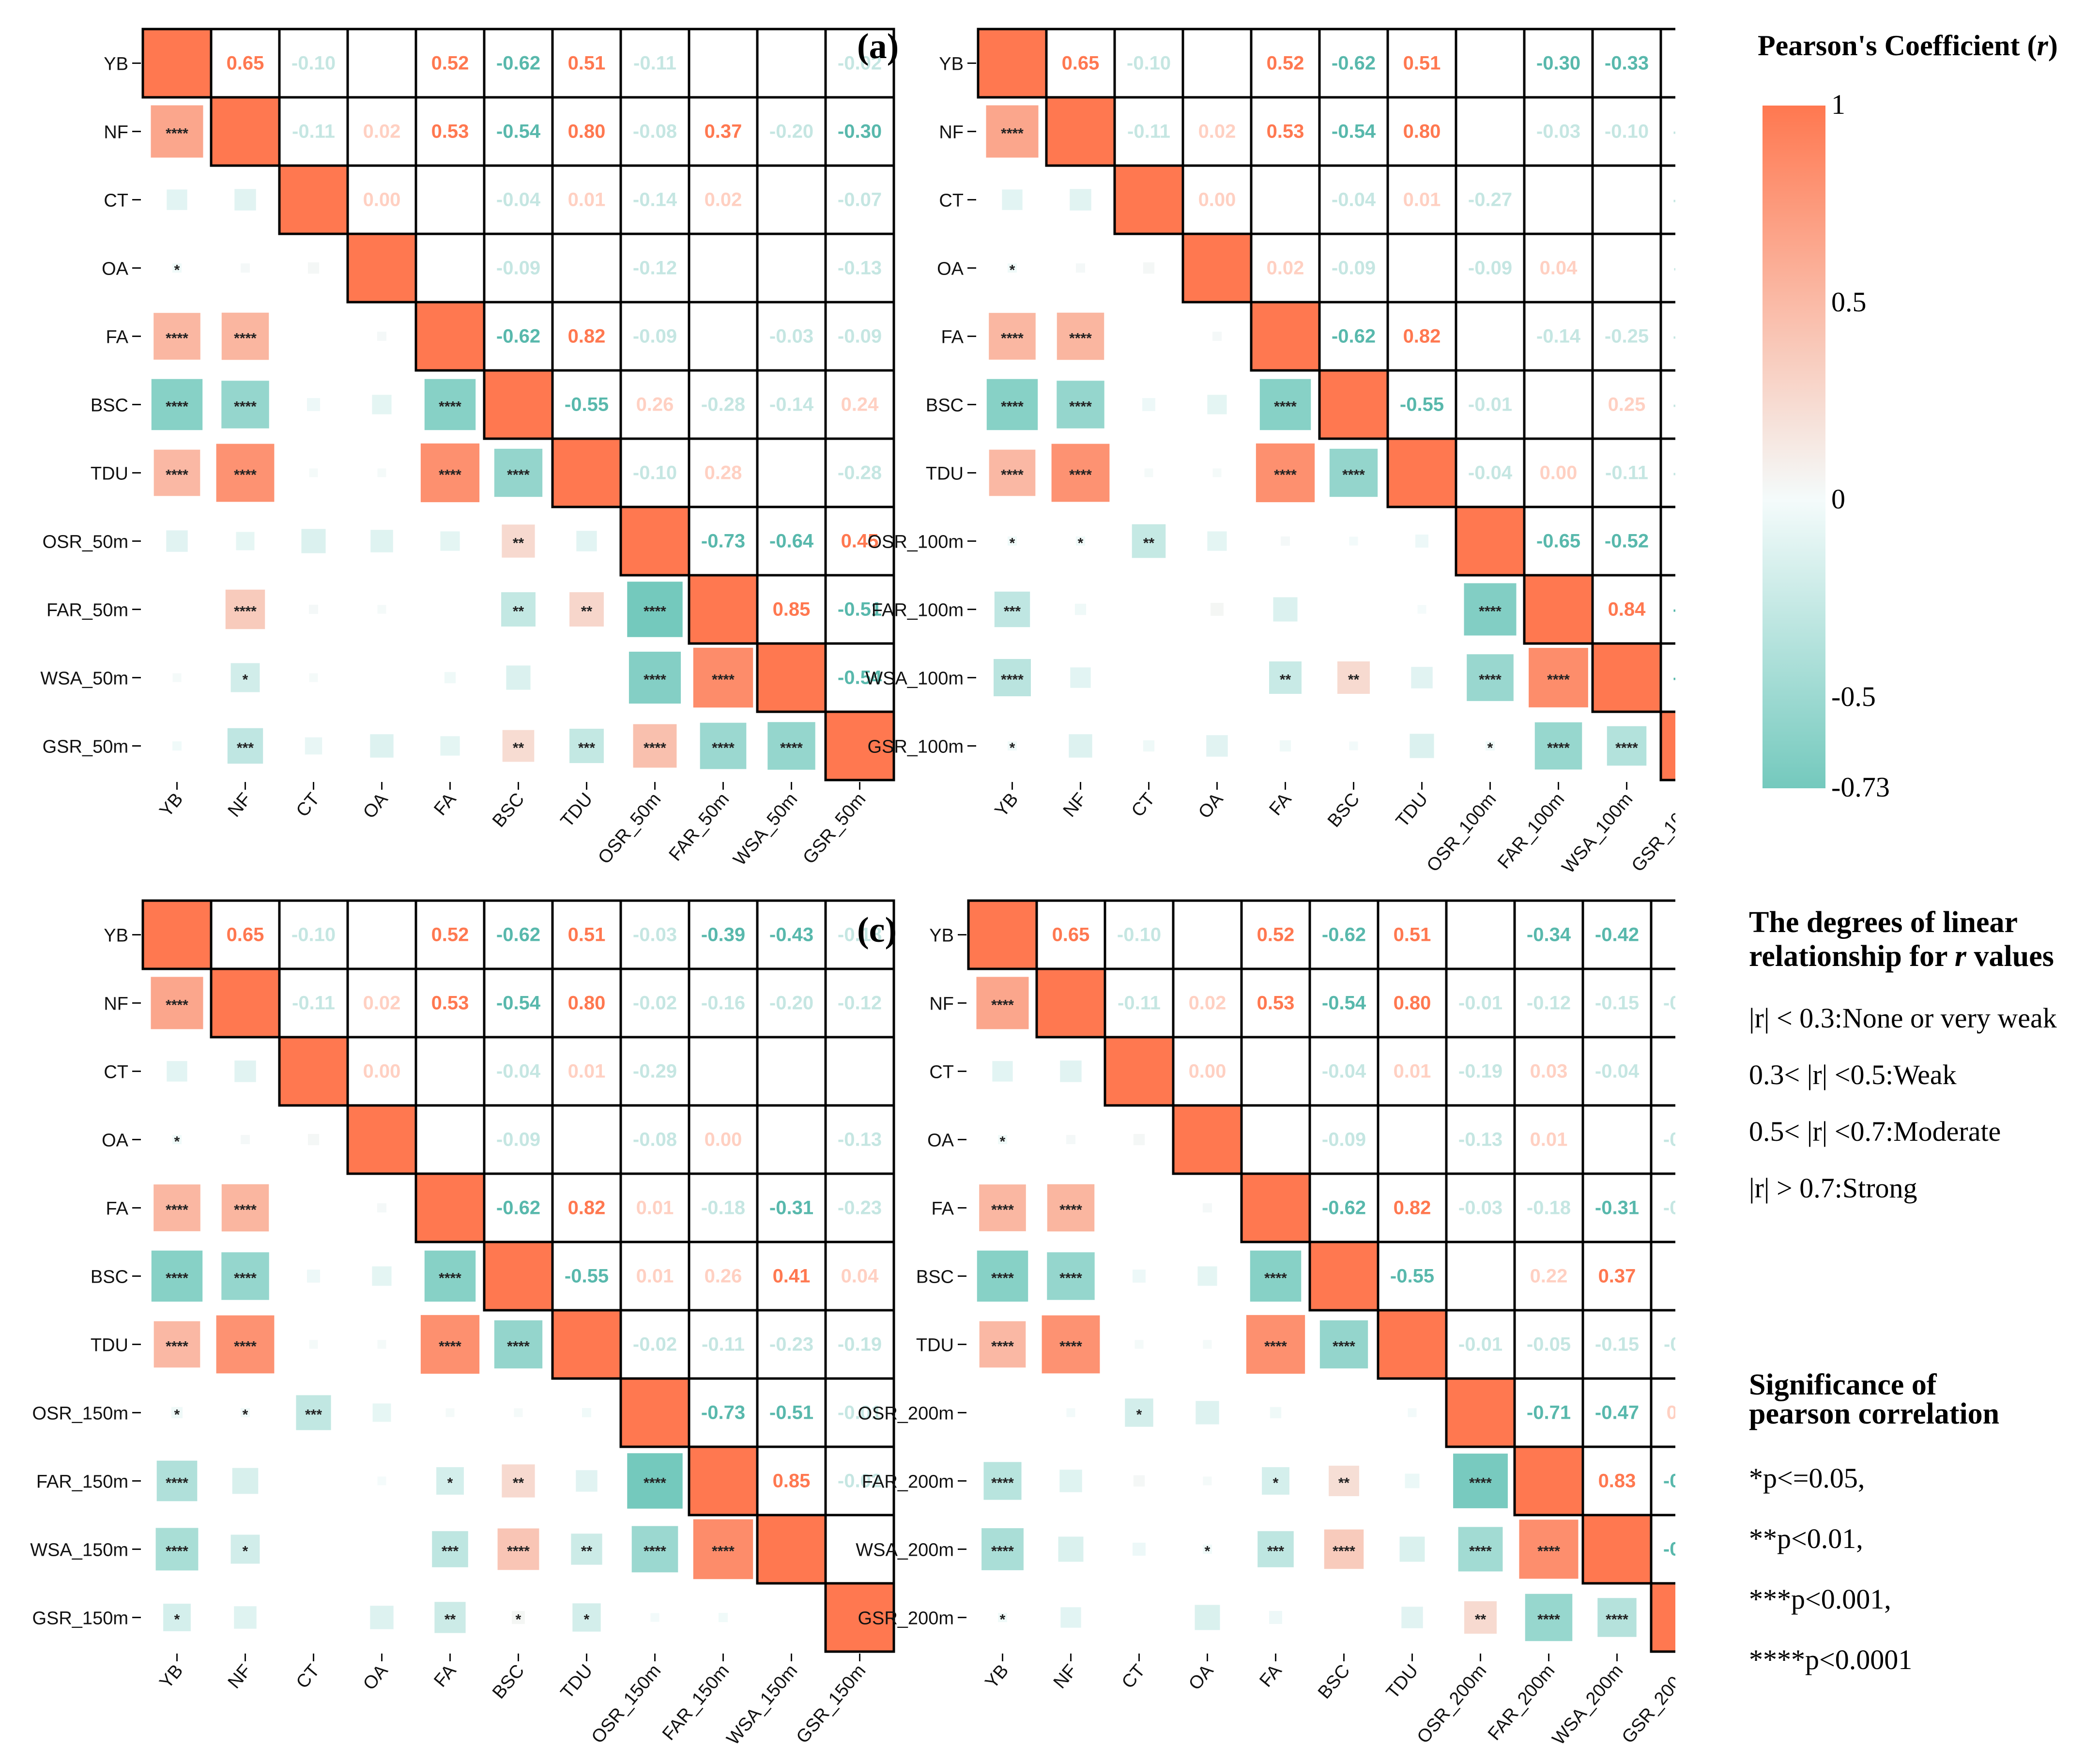 This screenshot has height=1762, width=2100. What do you see at coordinates (1480, 1071) in the screenshot?
I see `coefficient-label: -0.19` at bounding box center [1480, 1071].